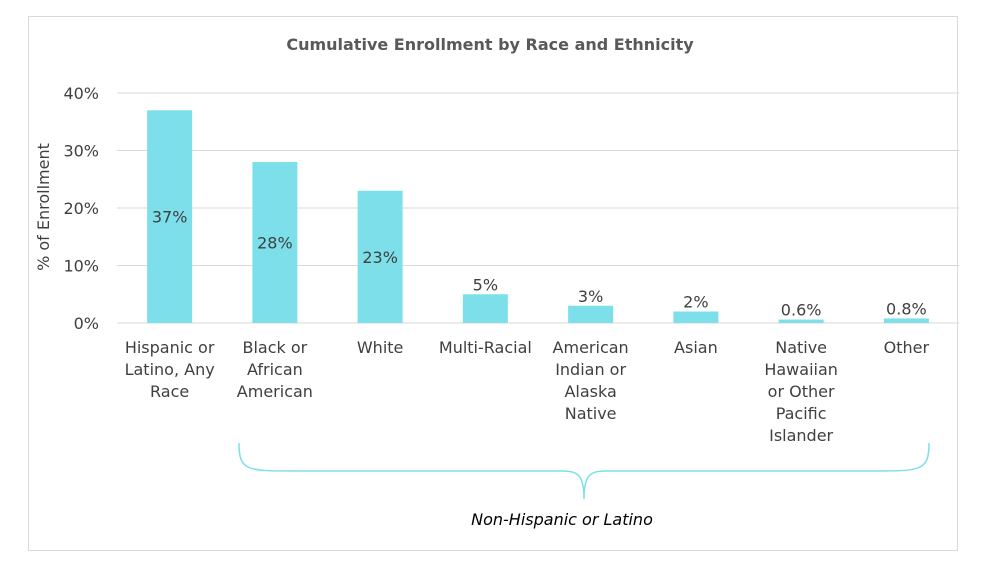 This screenshot has width=985, height=573. I want to click on data-label: 37%, so click(170, 217).